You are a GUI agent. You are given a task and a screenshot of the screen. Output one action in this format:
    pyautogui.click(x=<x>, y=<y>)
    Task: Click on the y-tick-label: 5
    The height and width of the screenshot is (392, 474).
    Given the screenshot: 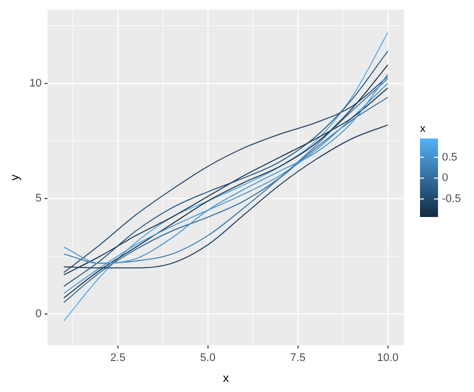 What is the action you would take?
    pyautogui.click(x=39, y=198)
    